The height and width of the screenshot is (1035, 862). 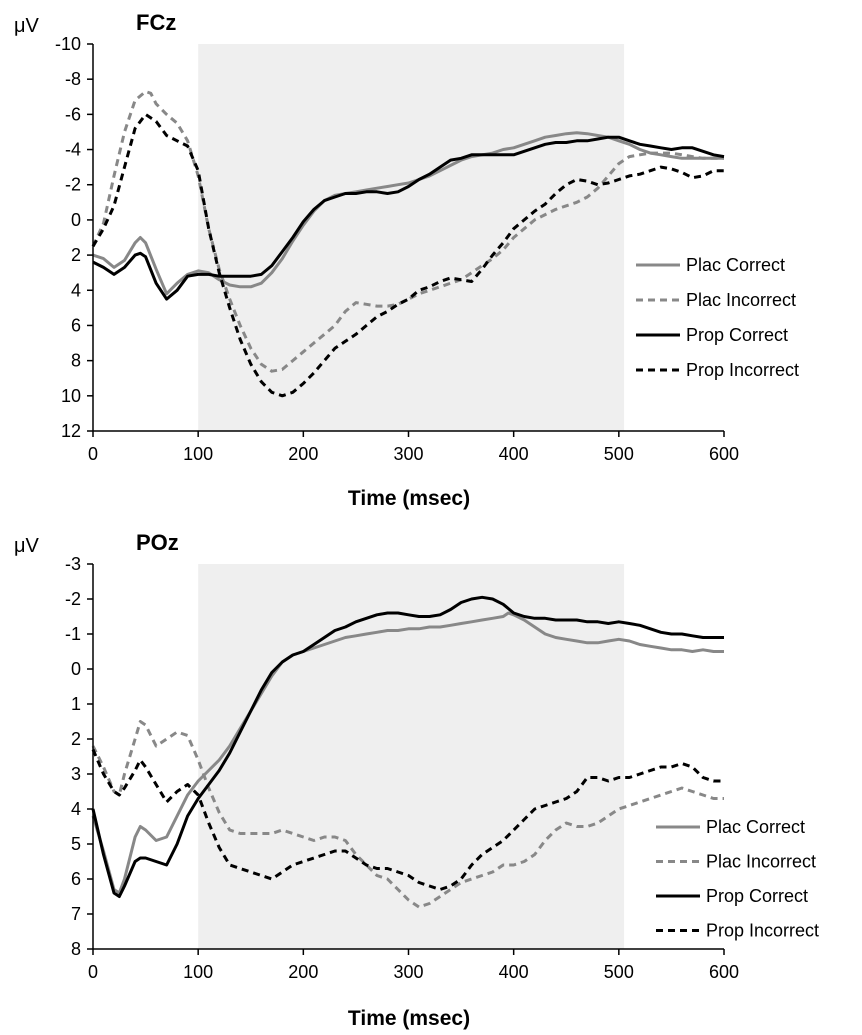 What do you see at coordinates (76, 704) in the screenshot?
I see `poz-y-tick-label: 1` at bounding box center [76, 704].